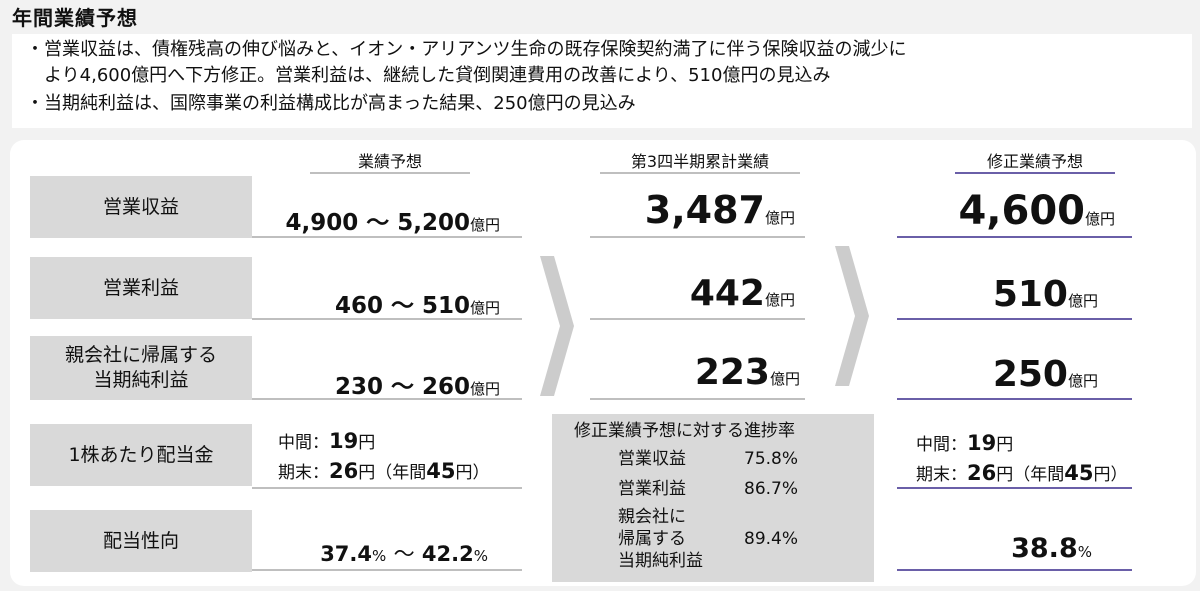 The width and height of the screenshot is (1200, 591). What do you see at coordinates (771, 539) in the screenshot?
I see `progress-value-net-income: 89.4%` at bounding box center [771, 539].